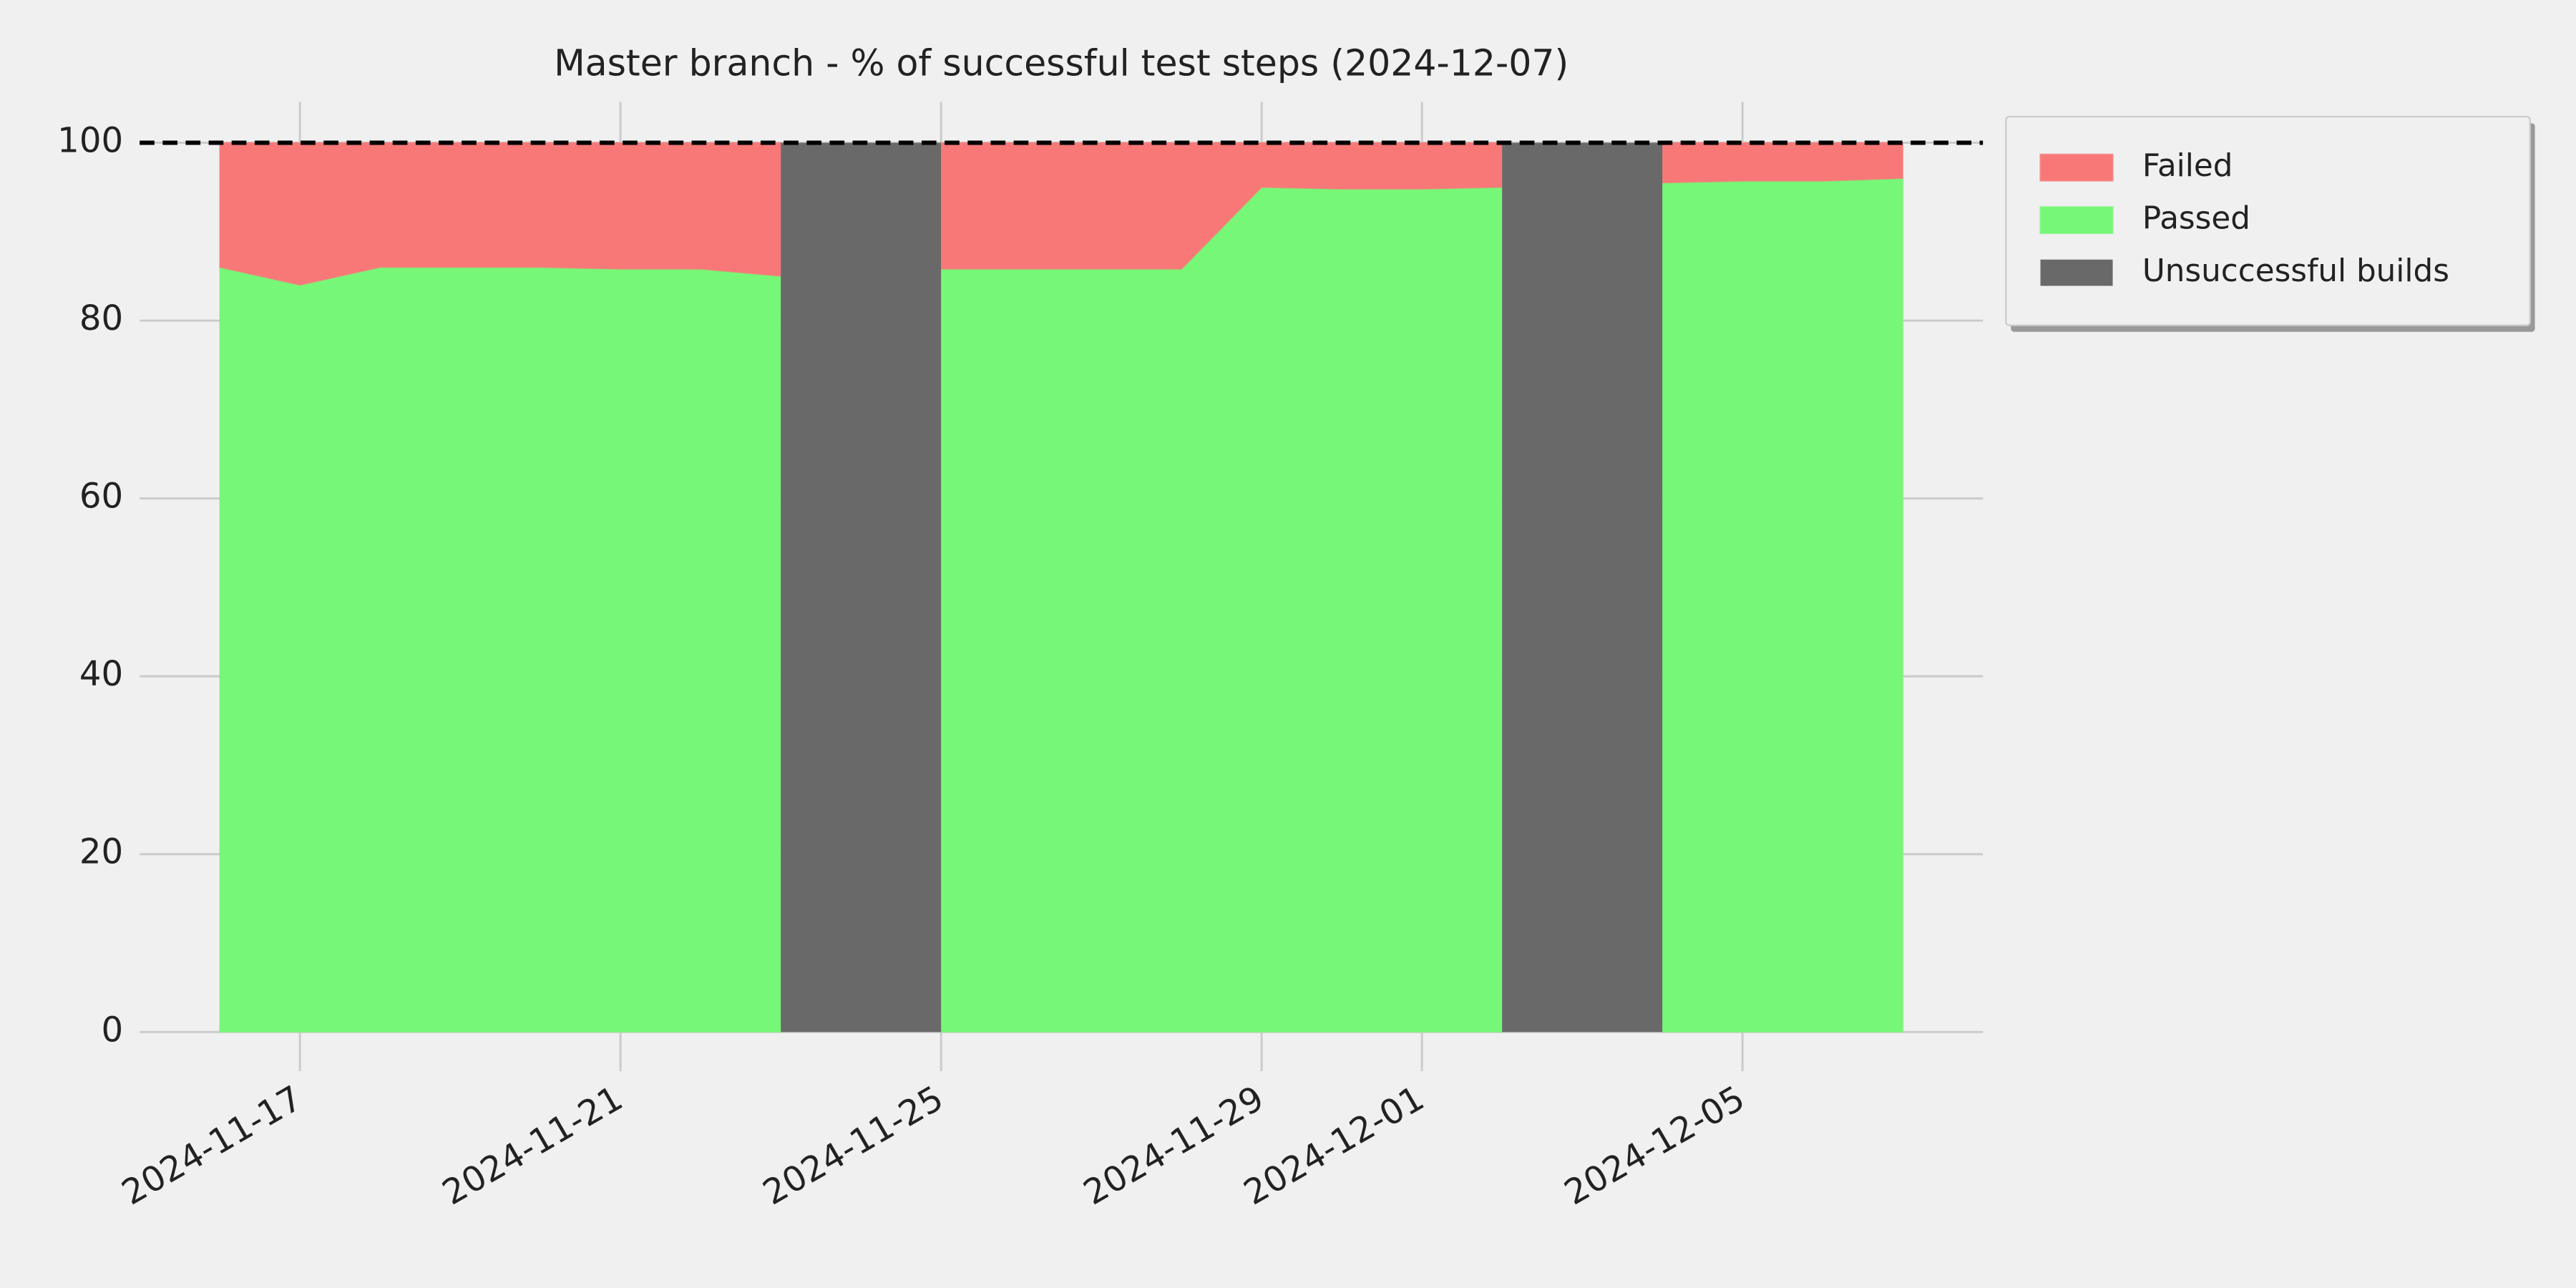  What do you see at coordinates (2295, 271) in the screenshot?
I see `legend-label: Unsuccessful builds` at bounding box center [2295, 271].